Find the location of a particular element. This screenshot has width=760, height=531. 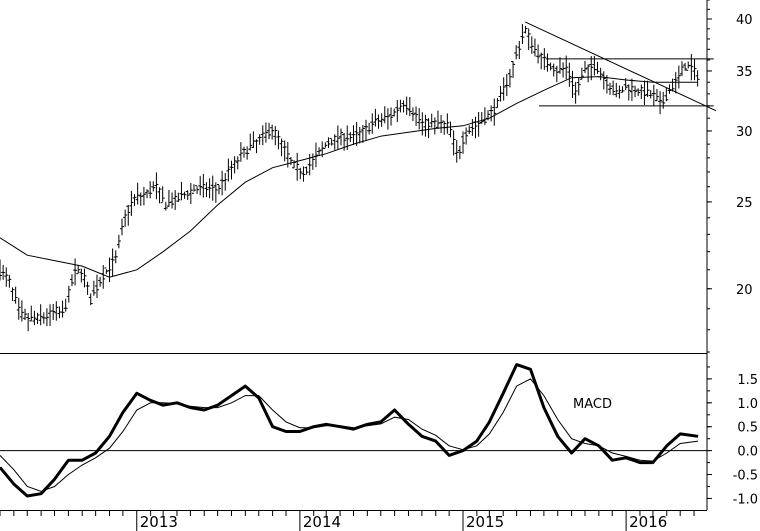

price-tick-label: 30 is located at coordinates (744, 132).